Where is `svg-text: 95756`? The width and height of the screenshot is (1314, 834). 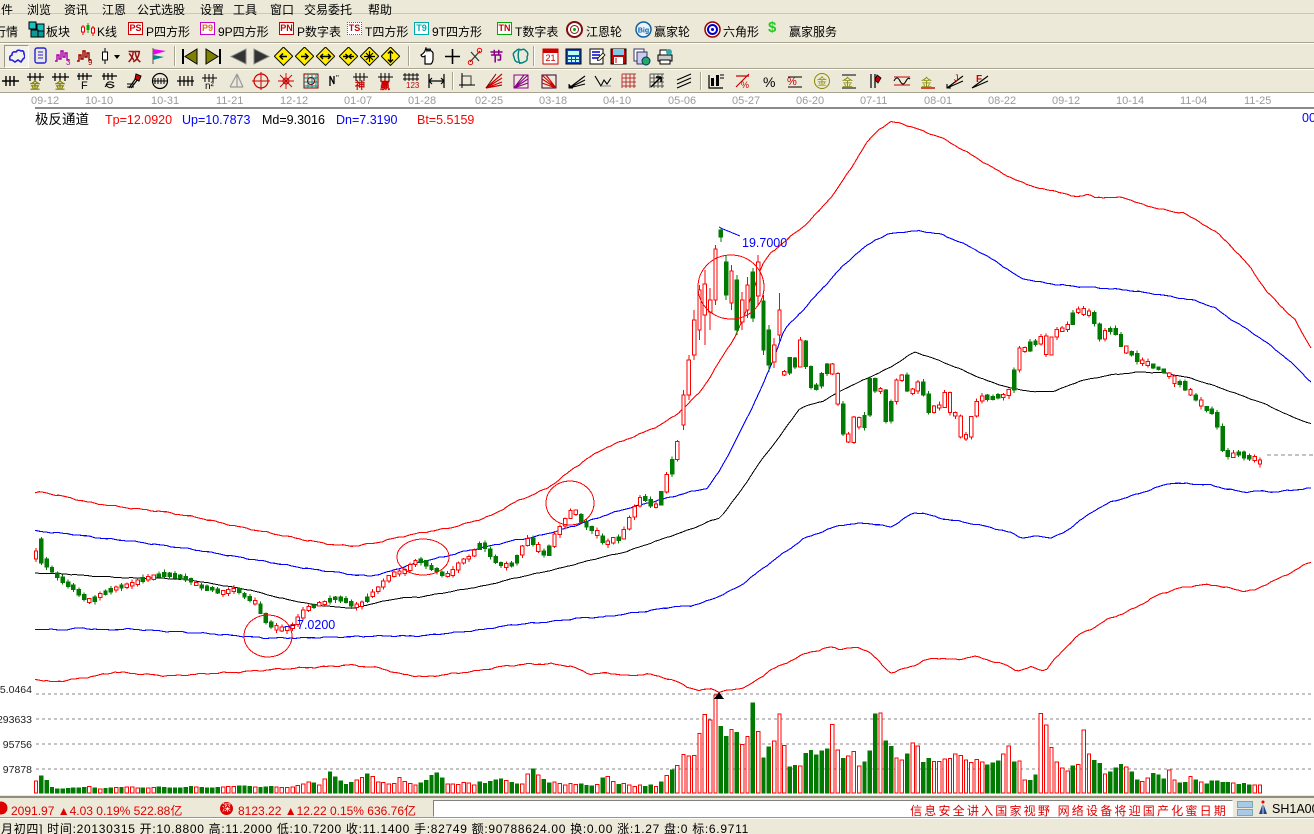 svg-text: 95756 is located at coordinates (17, 745).